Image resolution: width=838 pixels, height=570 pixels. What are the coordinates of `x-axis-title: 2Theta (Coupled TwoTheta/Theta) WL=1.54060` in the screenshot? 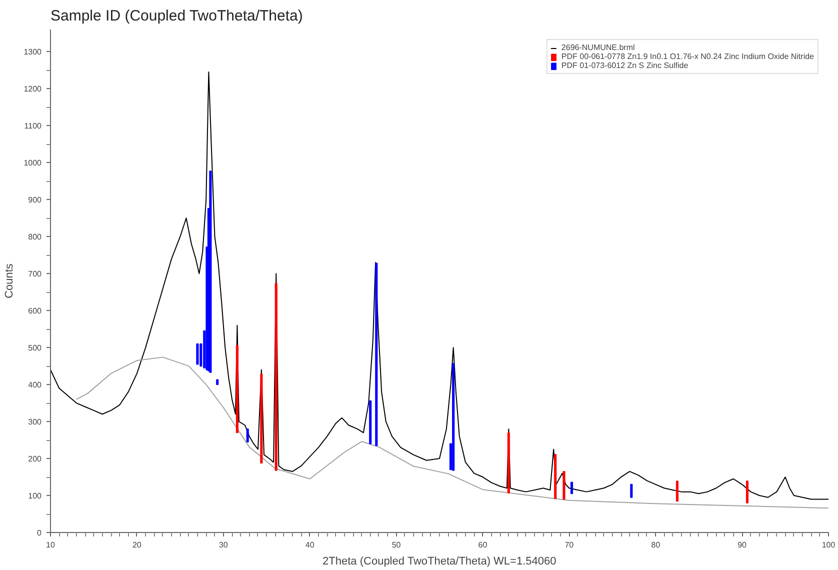 It's located at (439, 562).